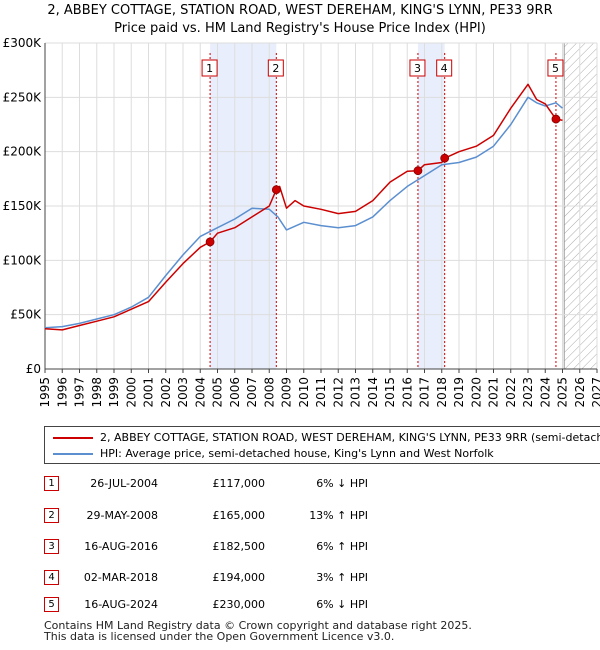 Image resolution: width=600 pixels, height=650 pixels. I want to click on sale-row: 5 16-AUG-2024 £230,000 6% ↓ HPI, so click(300, 607).